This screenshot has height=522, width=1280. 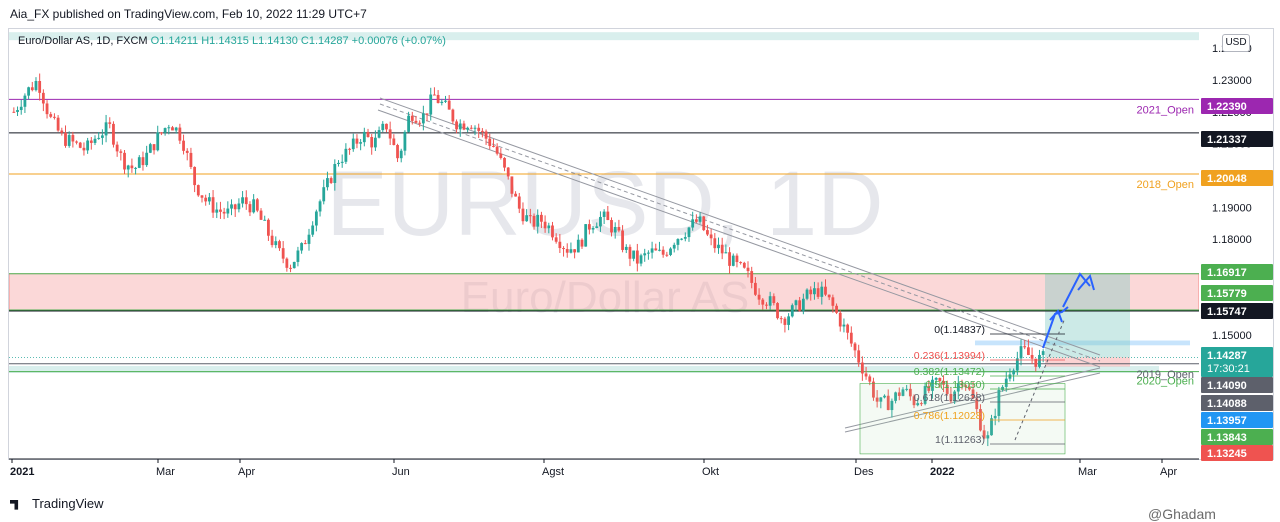 What do you see at coordinates (1040, 379) in the screenshot?
I see `dashed-path` at bounding box center [1040, 379].